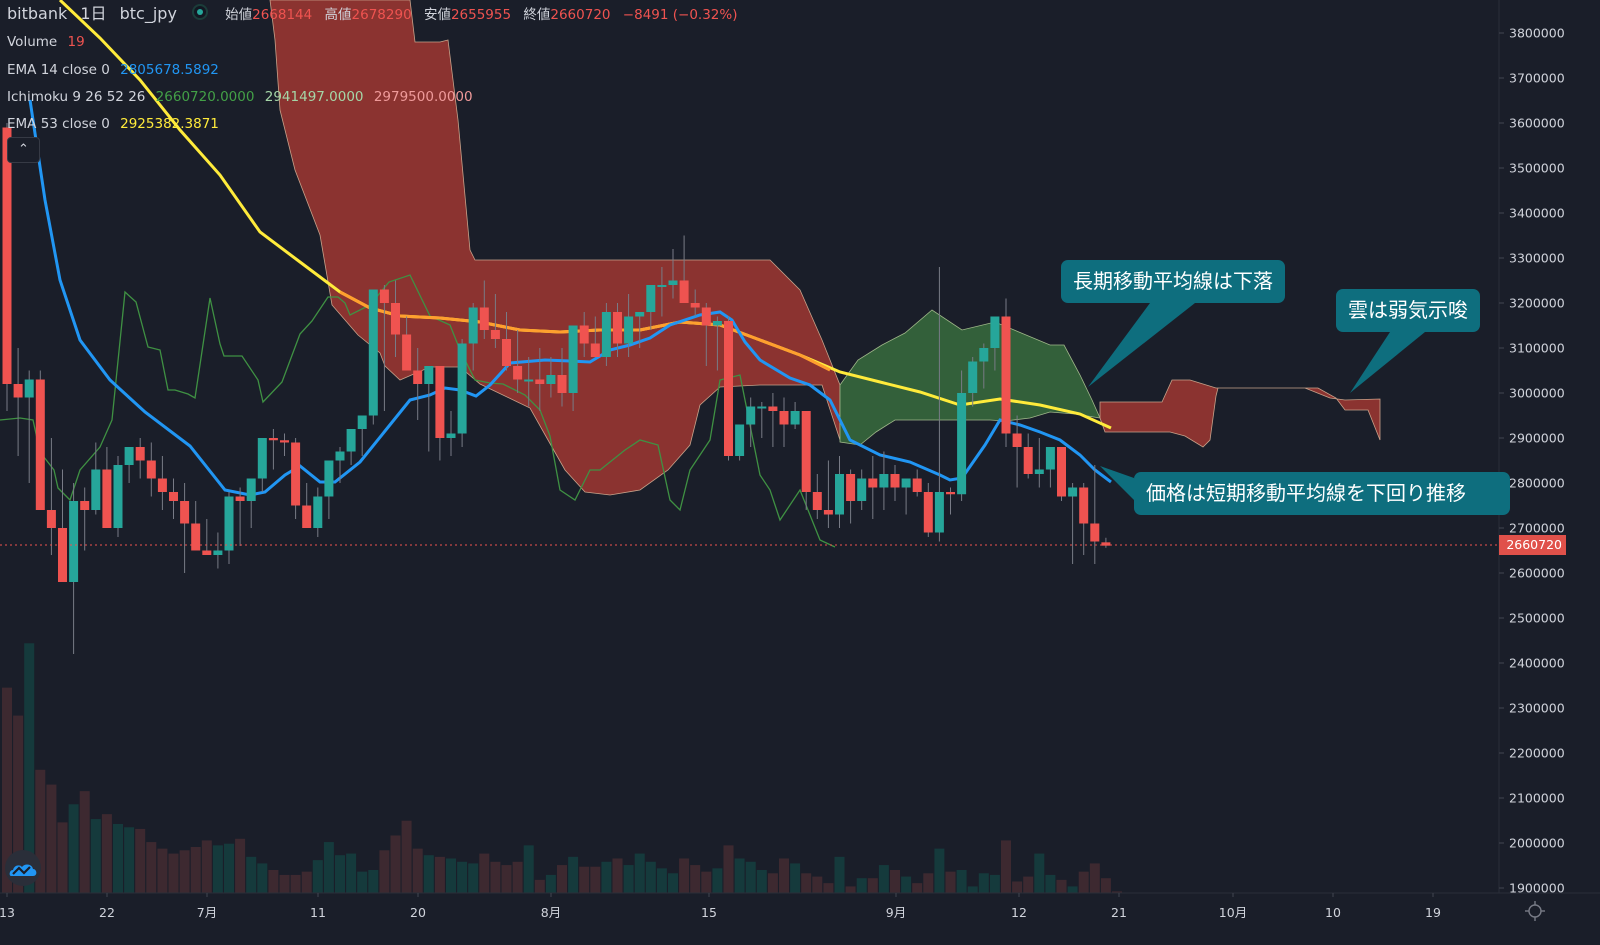  Describe the element at coordinates (1537, 663) in the screenshot. I see `svg-text: 2400000` at that location.